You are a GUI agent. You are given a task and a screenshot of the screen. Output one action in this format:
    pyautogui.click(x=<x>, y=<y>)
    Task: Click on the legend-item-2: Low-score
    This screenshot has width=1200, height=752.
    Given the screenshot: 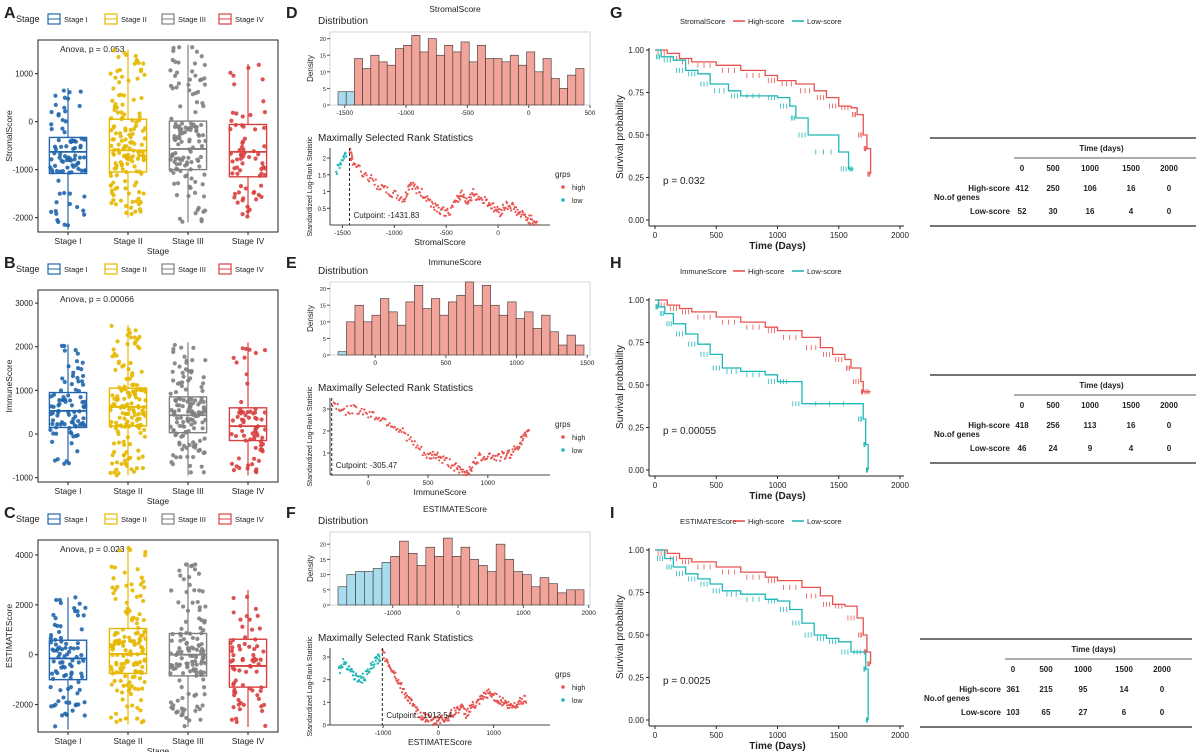 What is the action you would take?
    pyautogui.click(x=824, y=521)
    